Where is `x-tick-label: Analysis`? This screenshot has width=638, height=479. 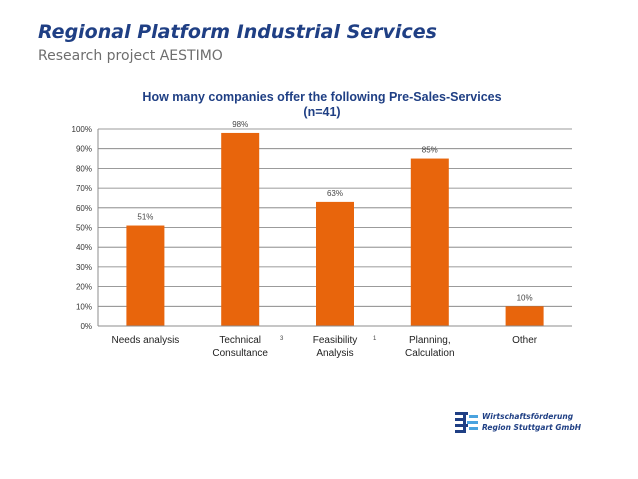 x-tick-label: Analysis is located at coordinates (334, 353).